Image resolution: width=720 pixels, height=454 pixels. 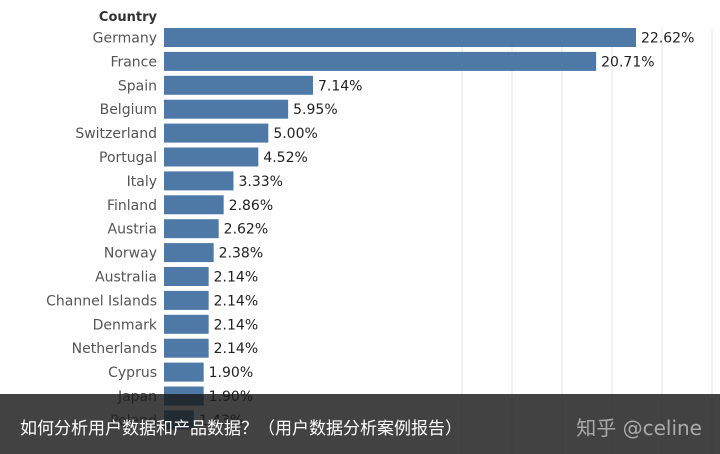 I want to click on value-label: 22.62%, so click(x=667, y=39).